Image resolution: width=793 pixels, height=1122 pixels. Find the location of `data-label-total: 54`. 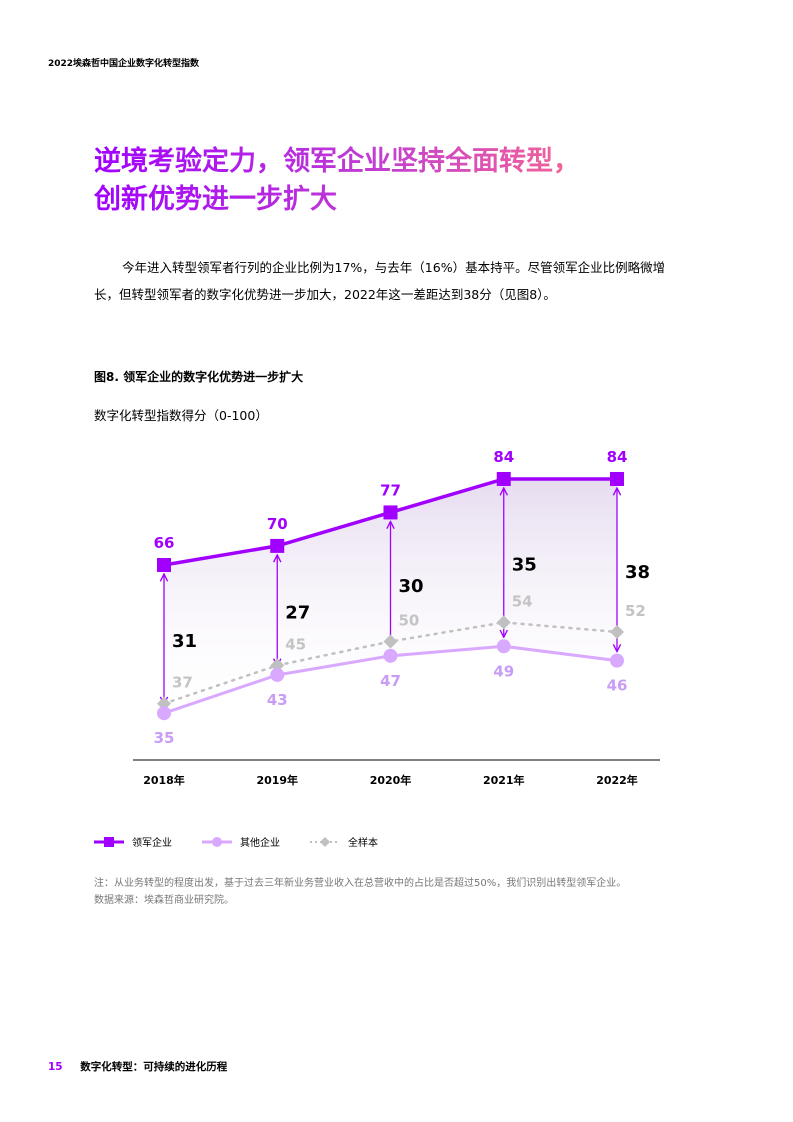

data-label-total: 54 is located at coordinates (522, 601).